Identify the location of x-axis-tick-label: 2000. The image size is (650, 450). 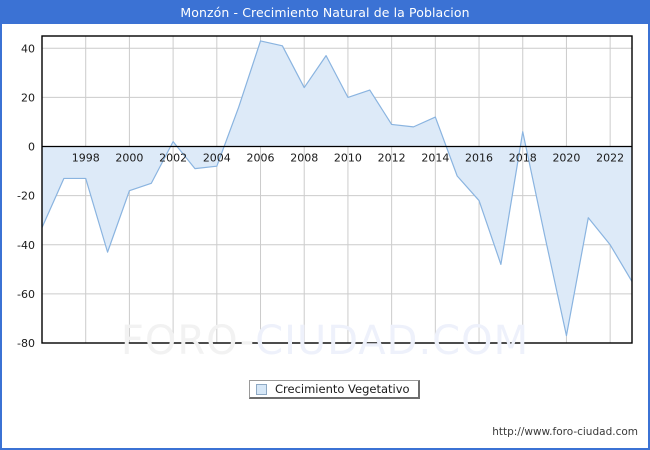
(129, 158).